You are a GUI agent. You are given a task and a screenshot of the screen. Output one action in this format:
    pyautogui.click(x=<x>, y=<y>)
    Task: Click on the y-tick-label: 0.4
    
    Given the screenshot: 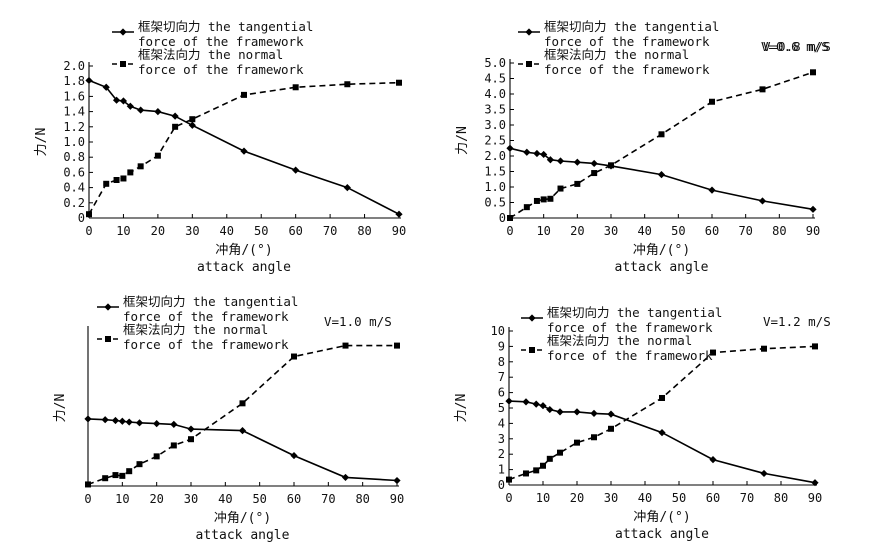 What is the action you would take?
    pyautogui.click(x=74, y=188)
    